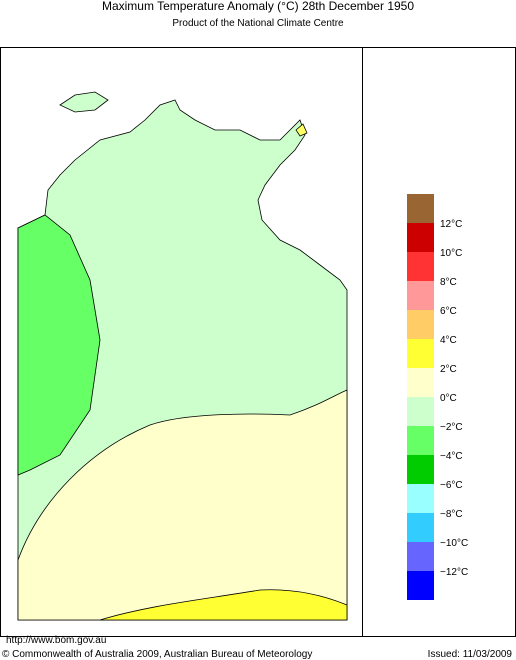 This screenshot has width=516, height=660. What do you see at coordinates (451, 253) in the screenshot?
I see `legend-label: 10°C` at bounding box center [451, 253].